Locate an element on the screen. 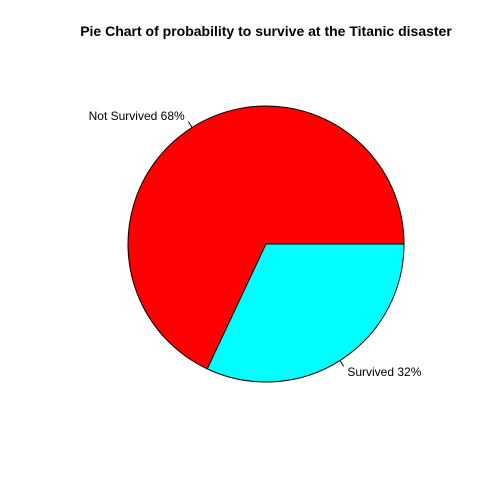 This screenshot has height=504, width=504. slice-label-2: Survived 32% is located at coordinates (384, 372).